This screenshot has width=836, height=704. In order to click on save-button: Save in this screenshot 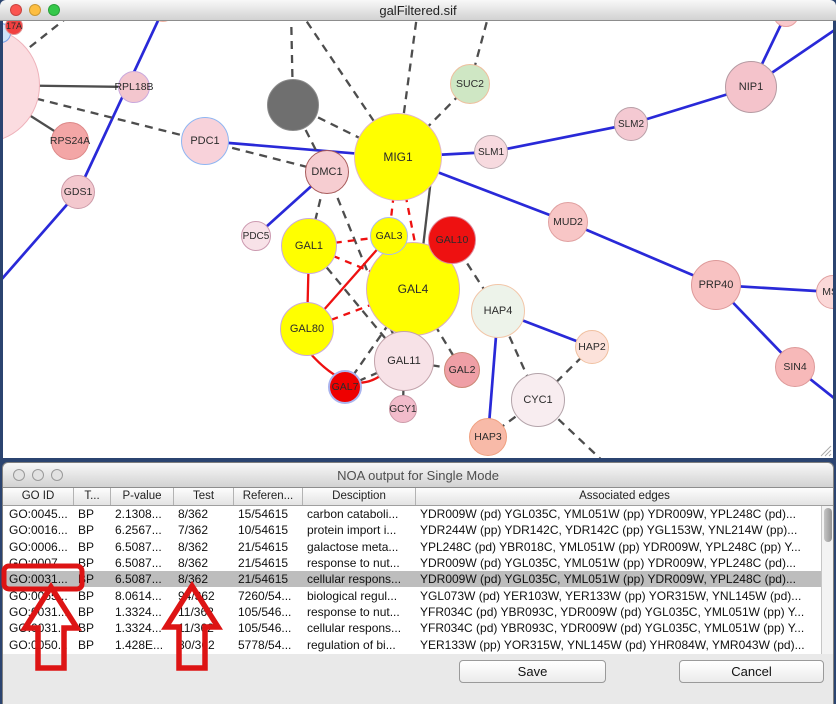, I will do `click(532, 671)`.